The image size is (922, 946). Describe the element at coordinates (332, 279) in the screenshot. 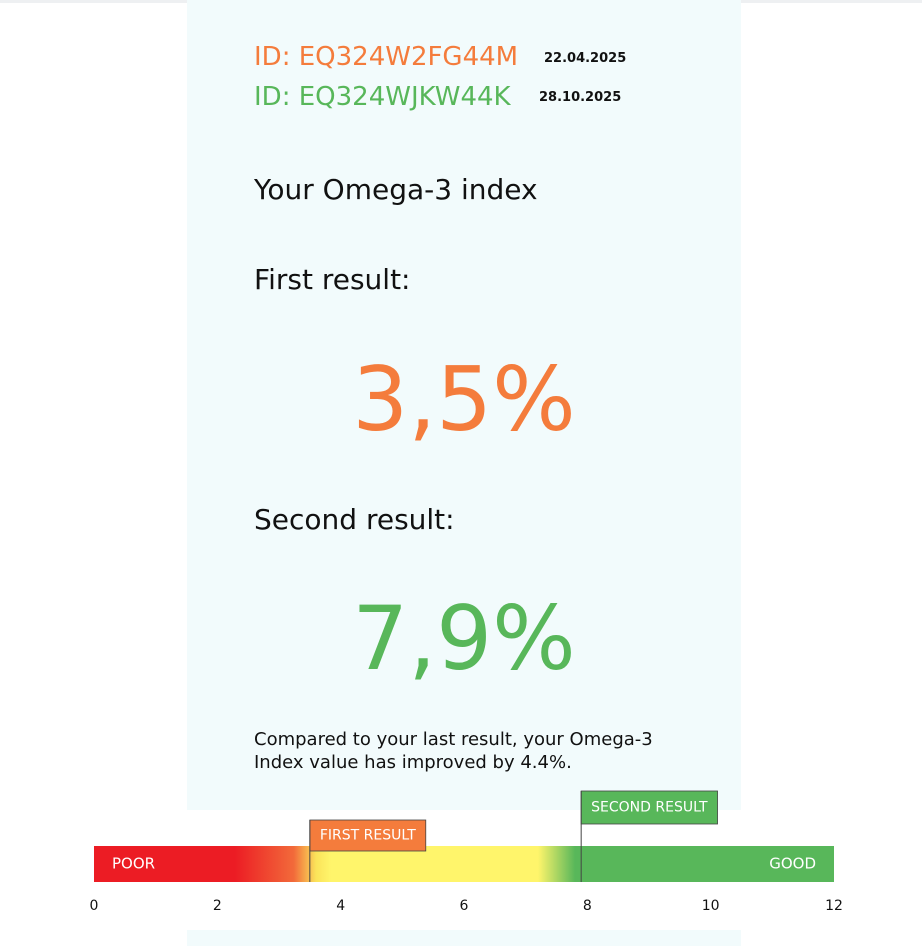

I see `result-label: First result:` at that location.